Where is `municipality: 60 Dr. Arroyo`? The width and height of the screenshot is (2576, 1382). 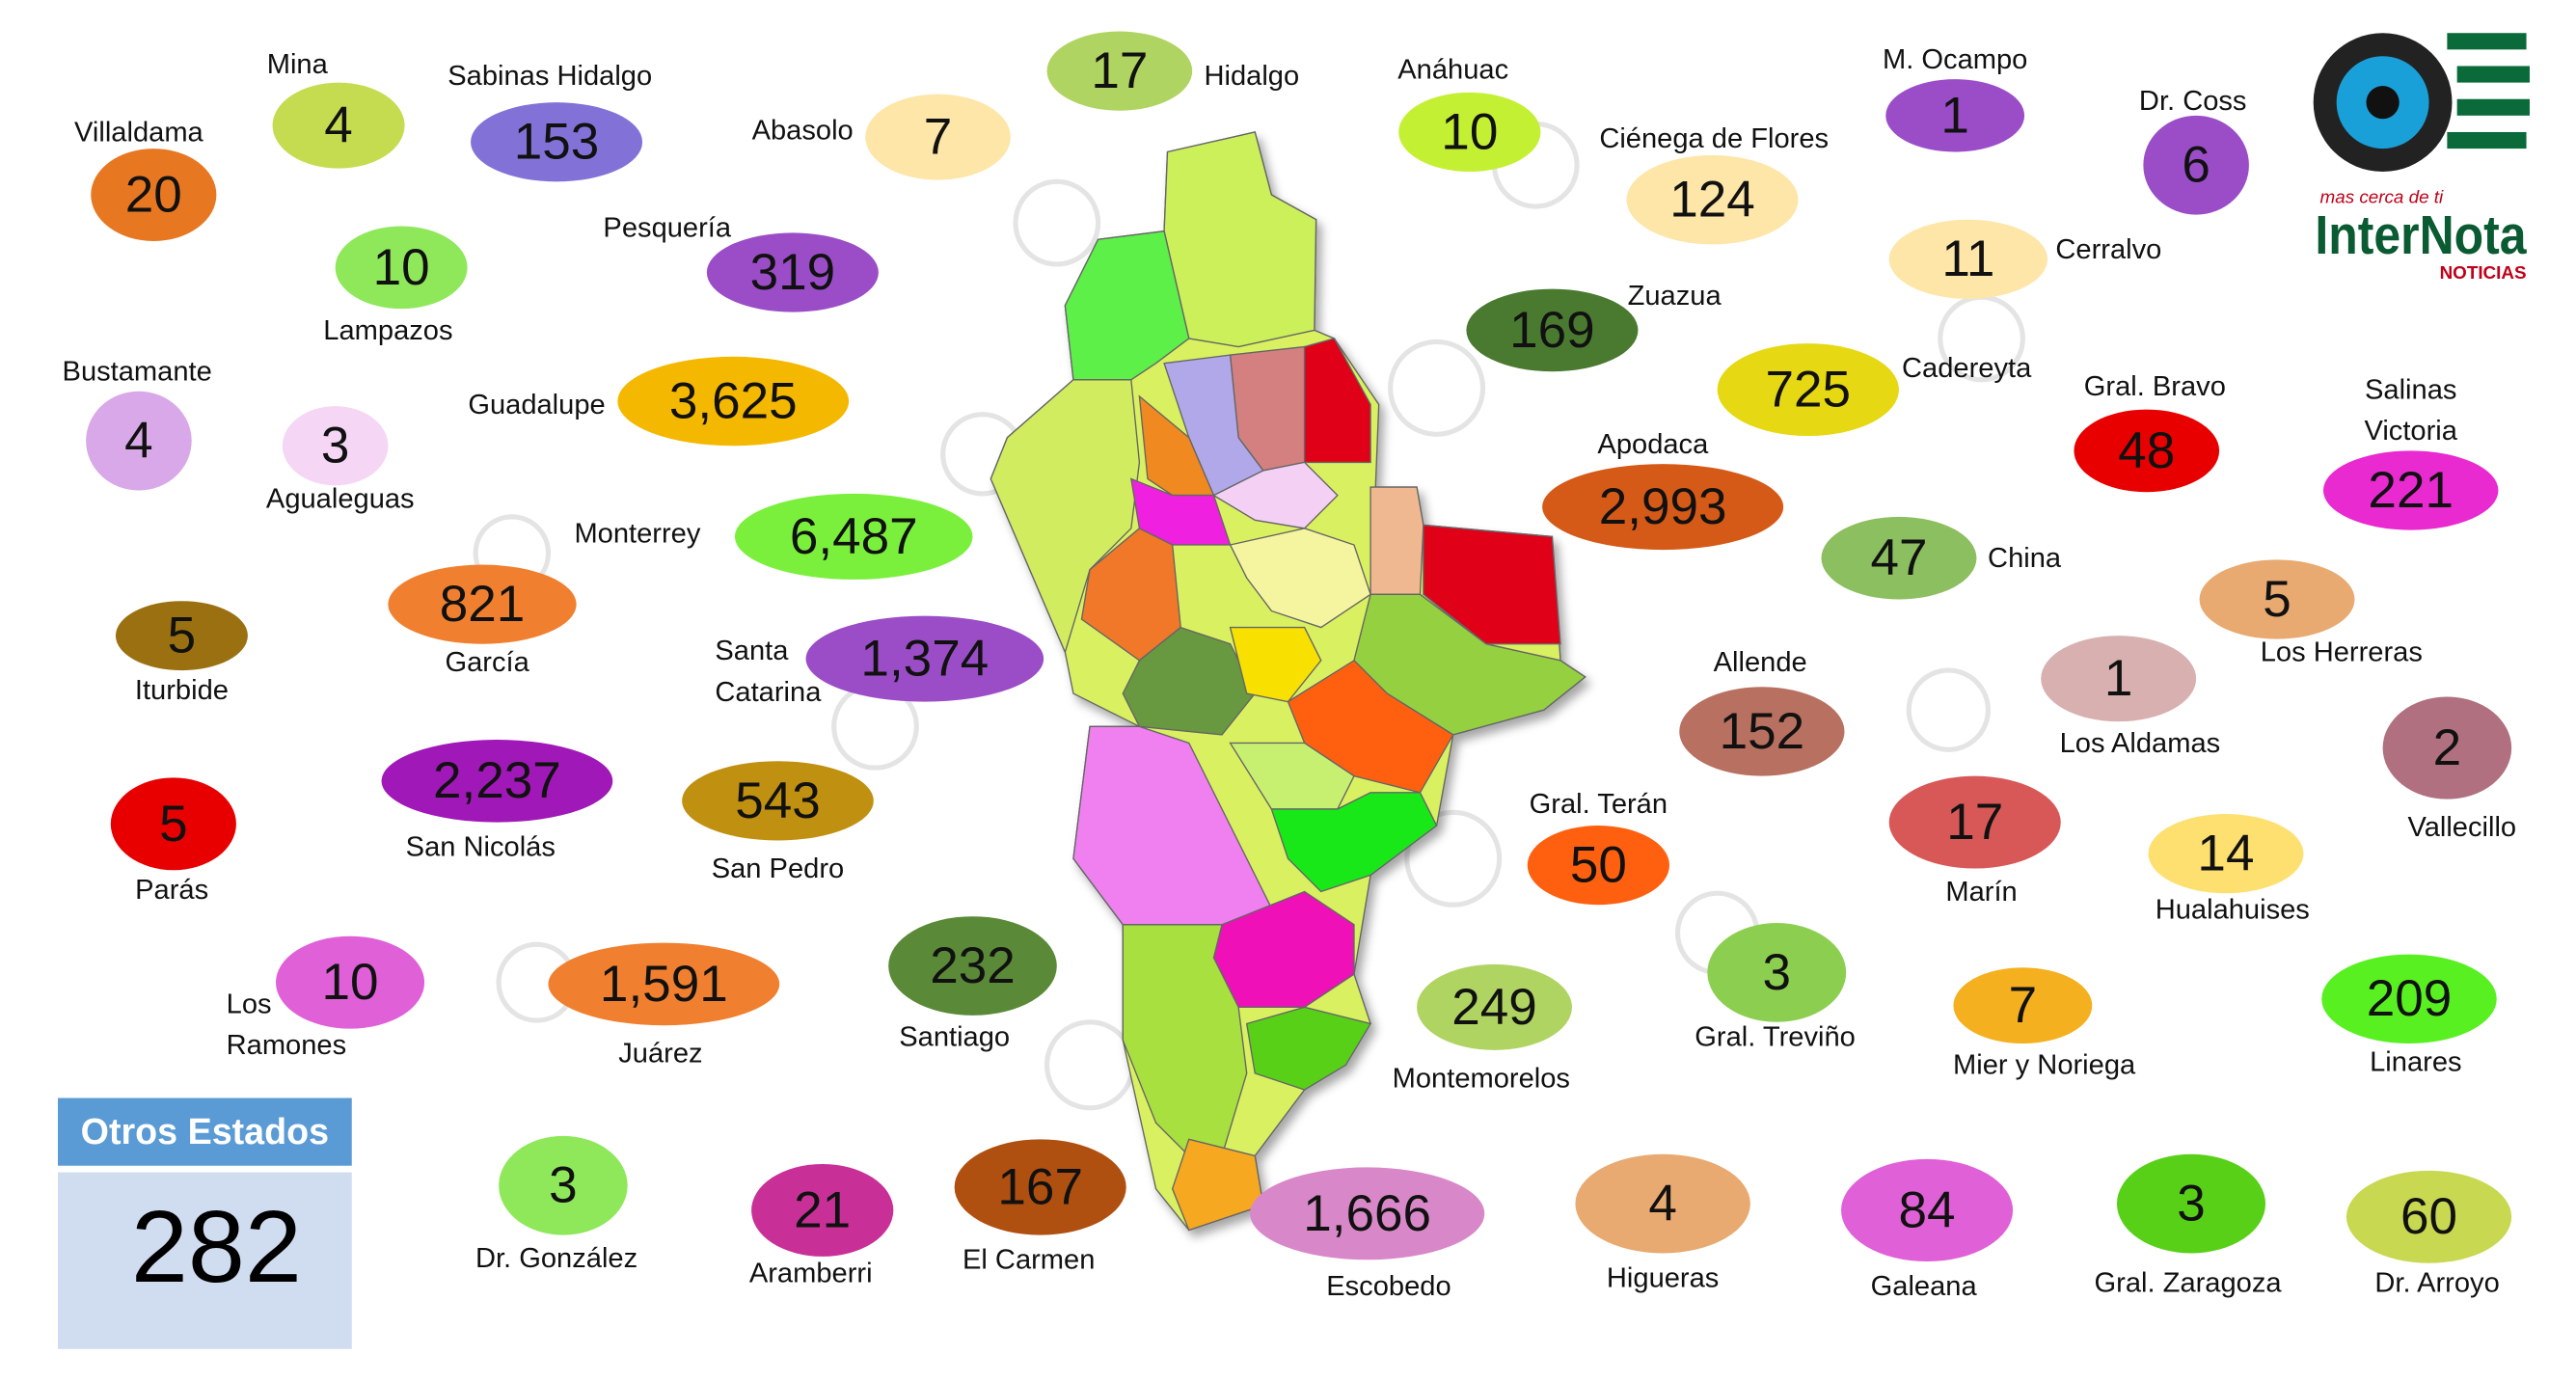
municipality: 60 Dr. Arroyo is located at coordinates (2429, 1234).